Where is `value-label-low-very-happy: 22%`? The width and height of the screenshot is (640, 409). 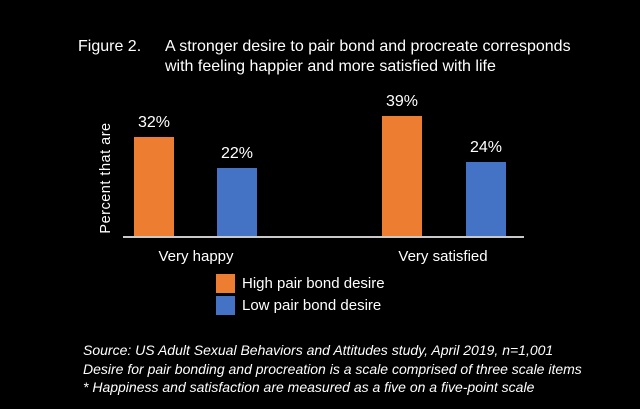
value-label-low-very-happy: 22% is located at coordinates (237, 153).